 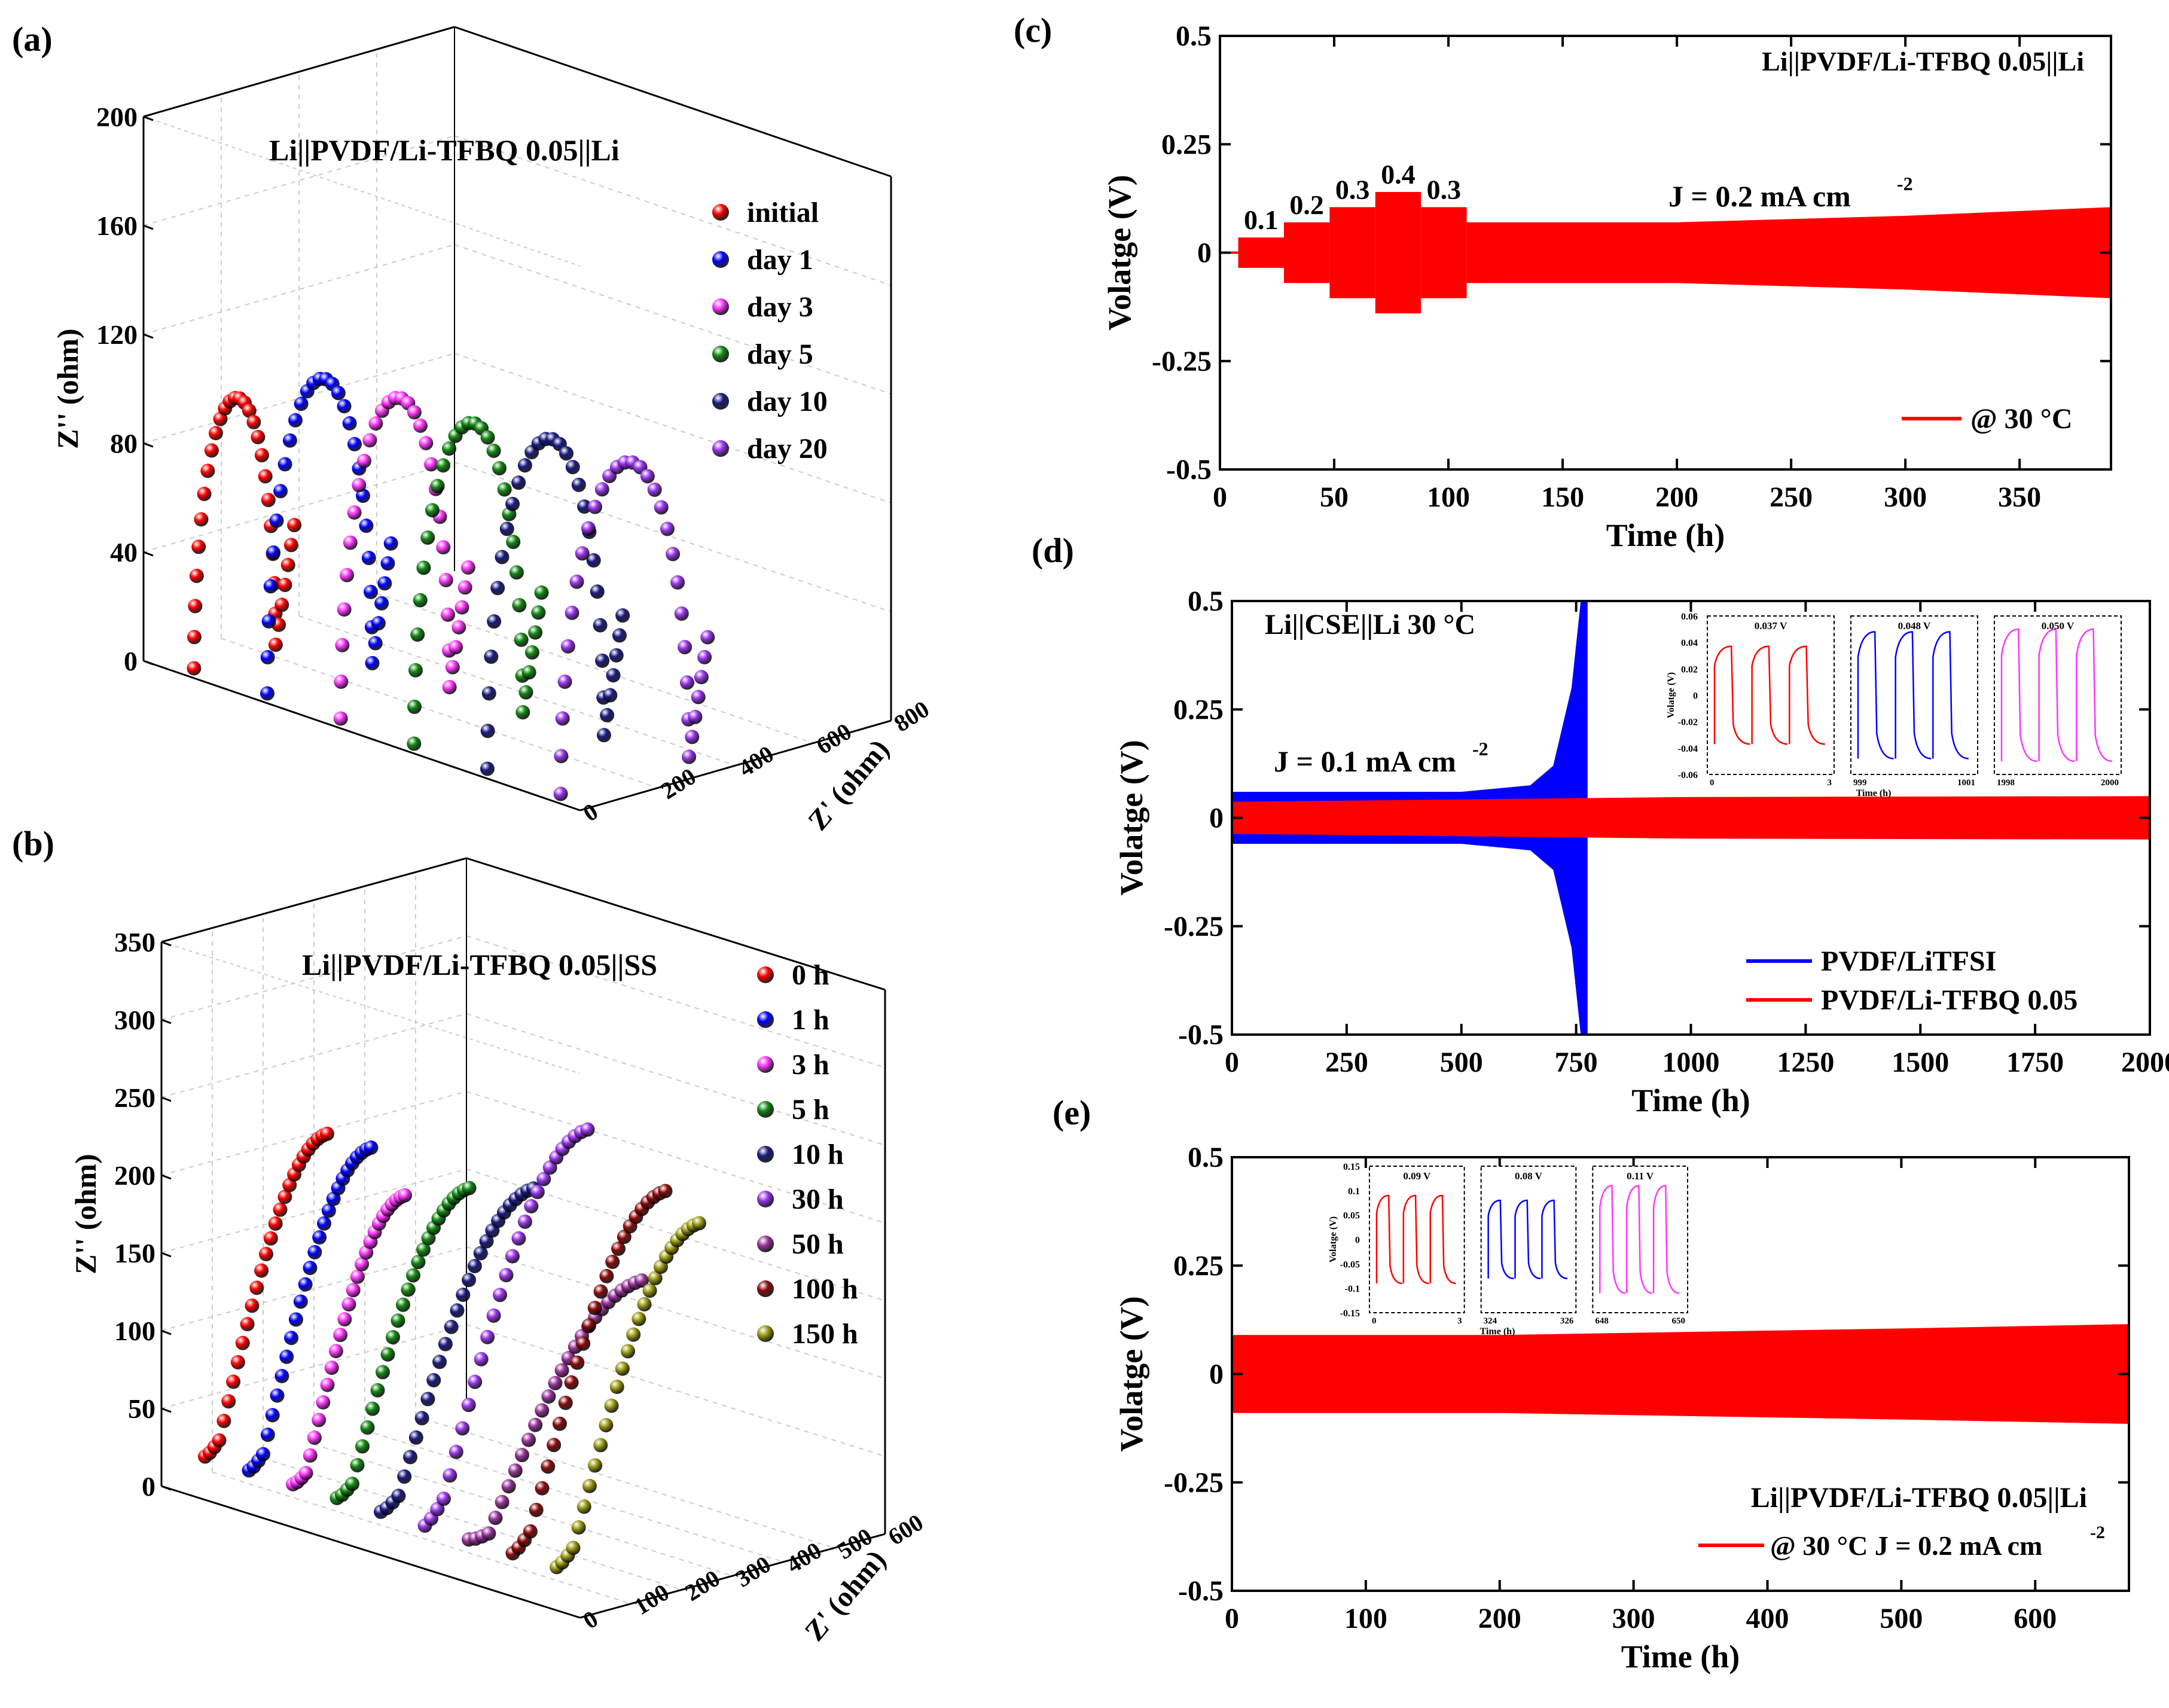 I want to click on legend-label: 3 h, so click(x=810, y=1065).